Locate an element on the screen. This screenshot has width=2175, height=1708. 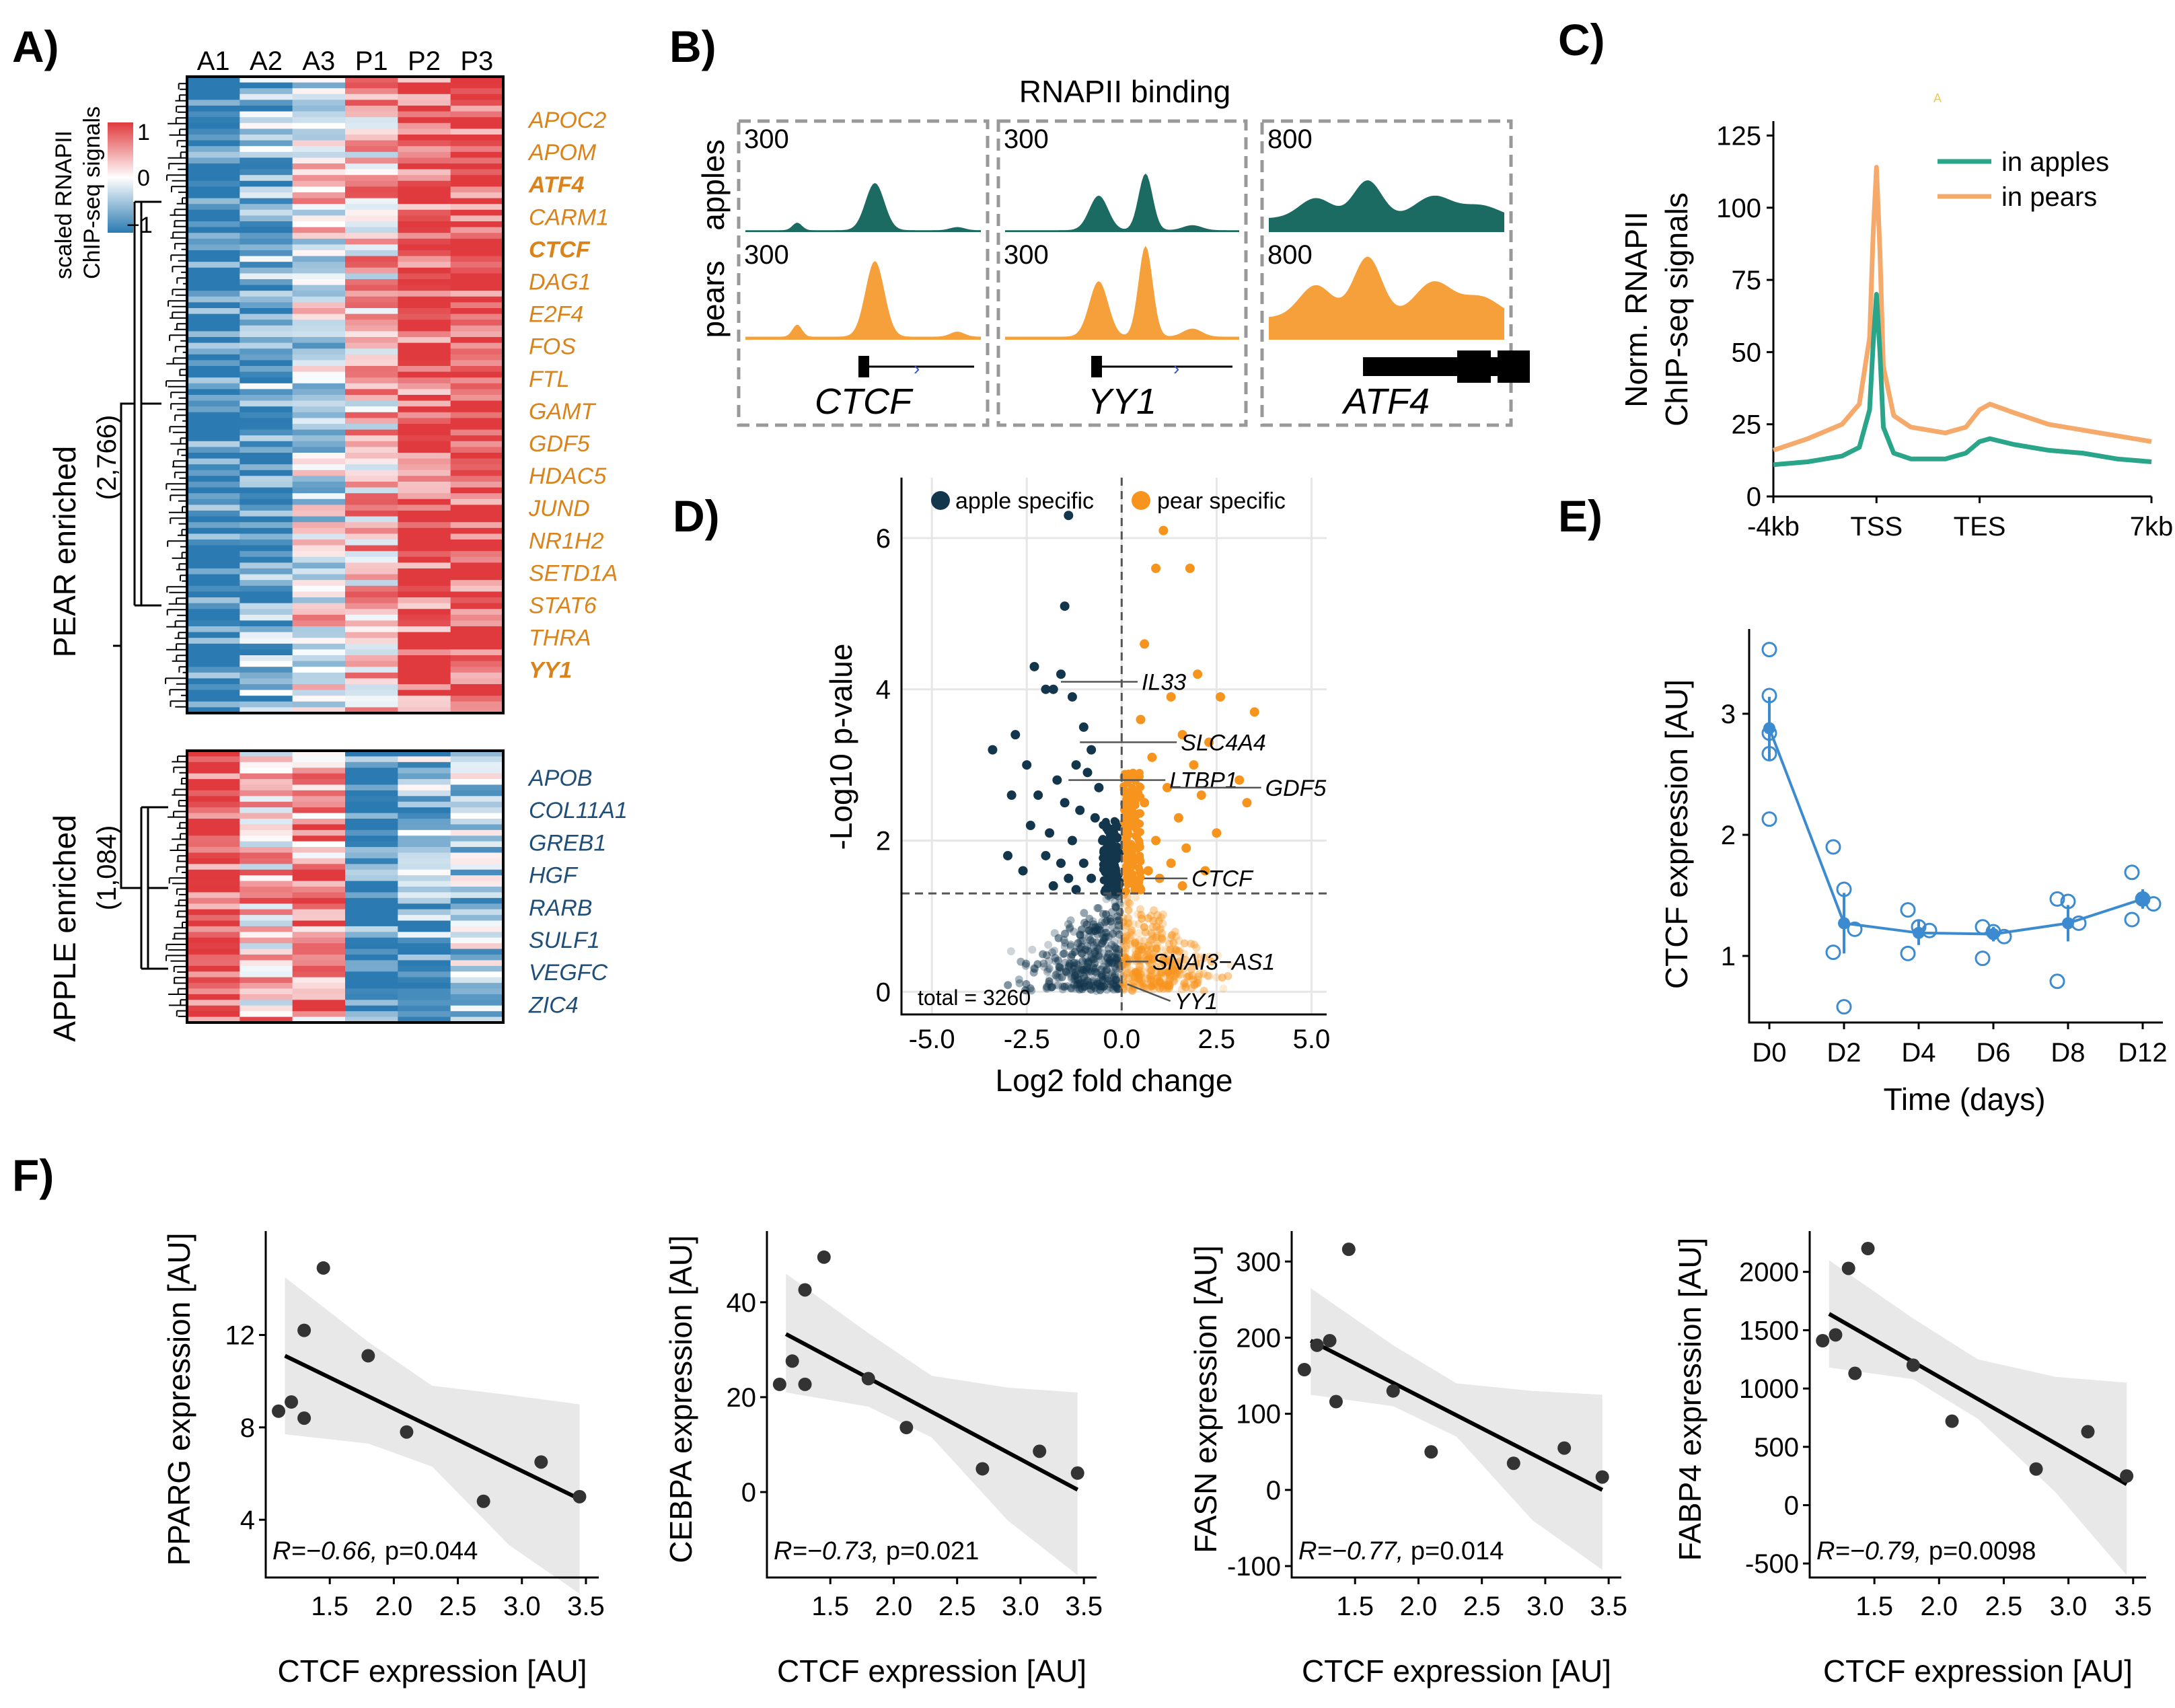
apple-signal-track is located at coordinates (863, 207).